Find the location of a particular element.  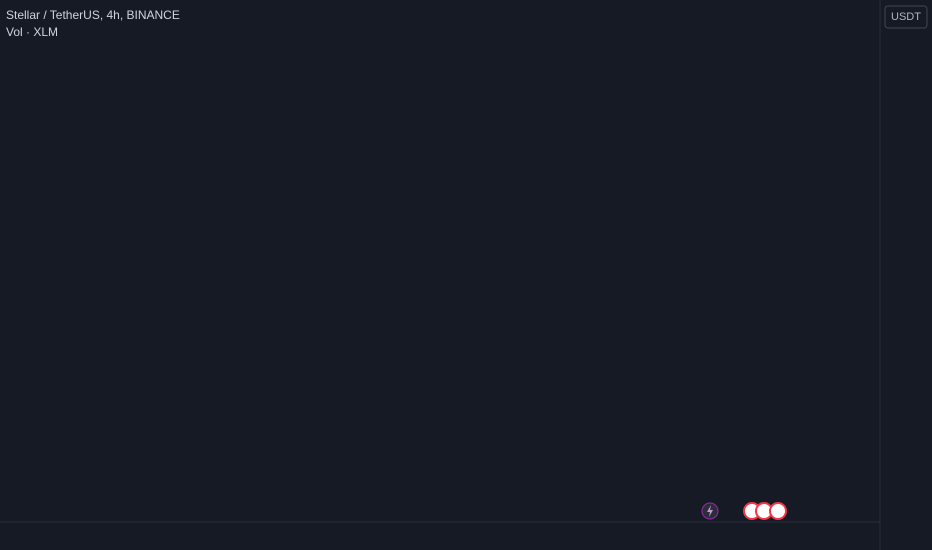

chart-title: Stellar / TetherUS, 4h, BINANCE is located at coordinates (93, 15).